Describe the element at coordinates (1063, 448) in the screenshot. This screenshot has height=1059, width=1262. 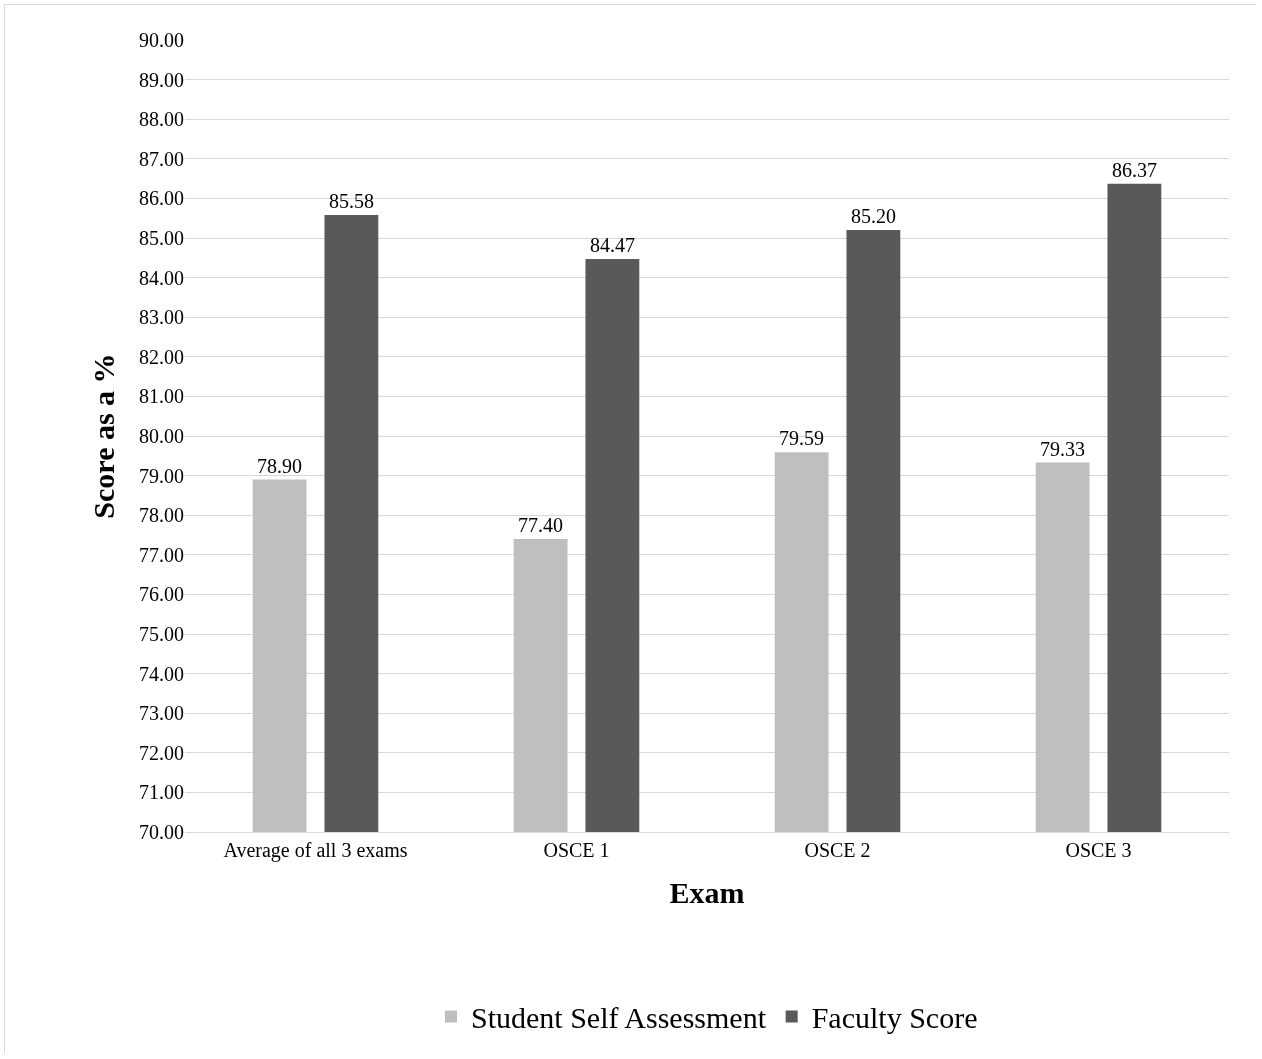
I see `data-label: 79.33` at that location.